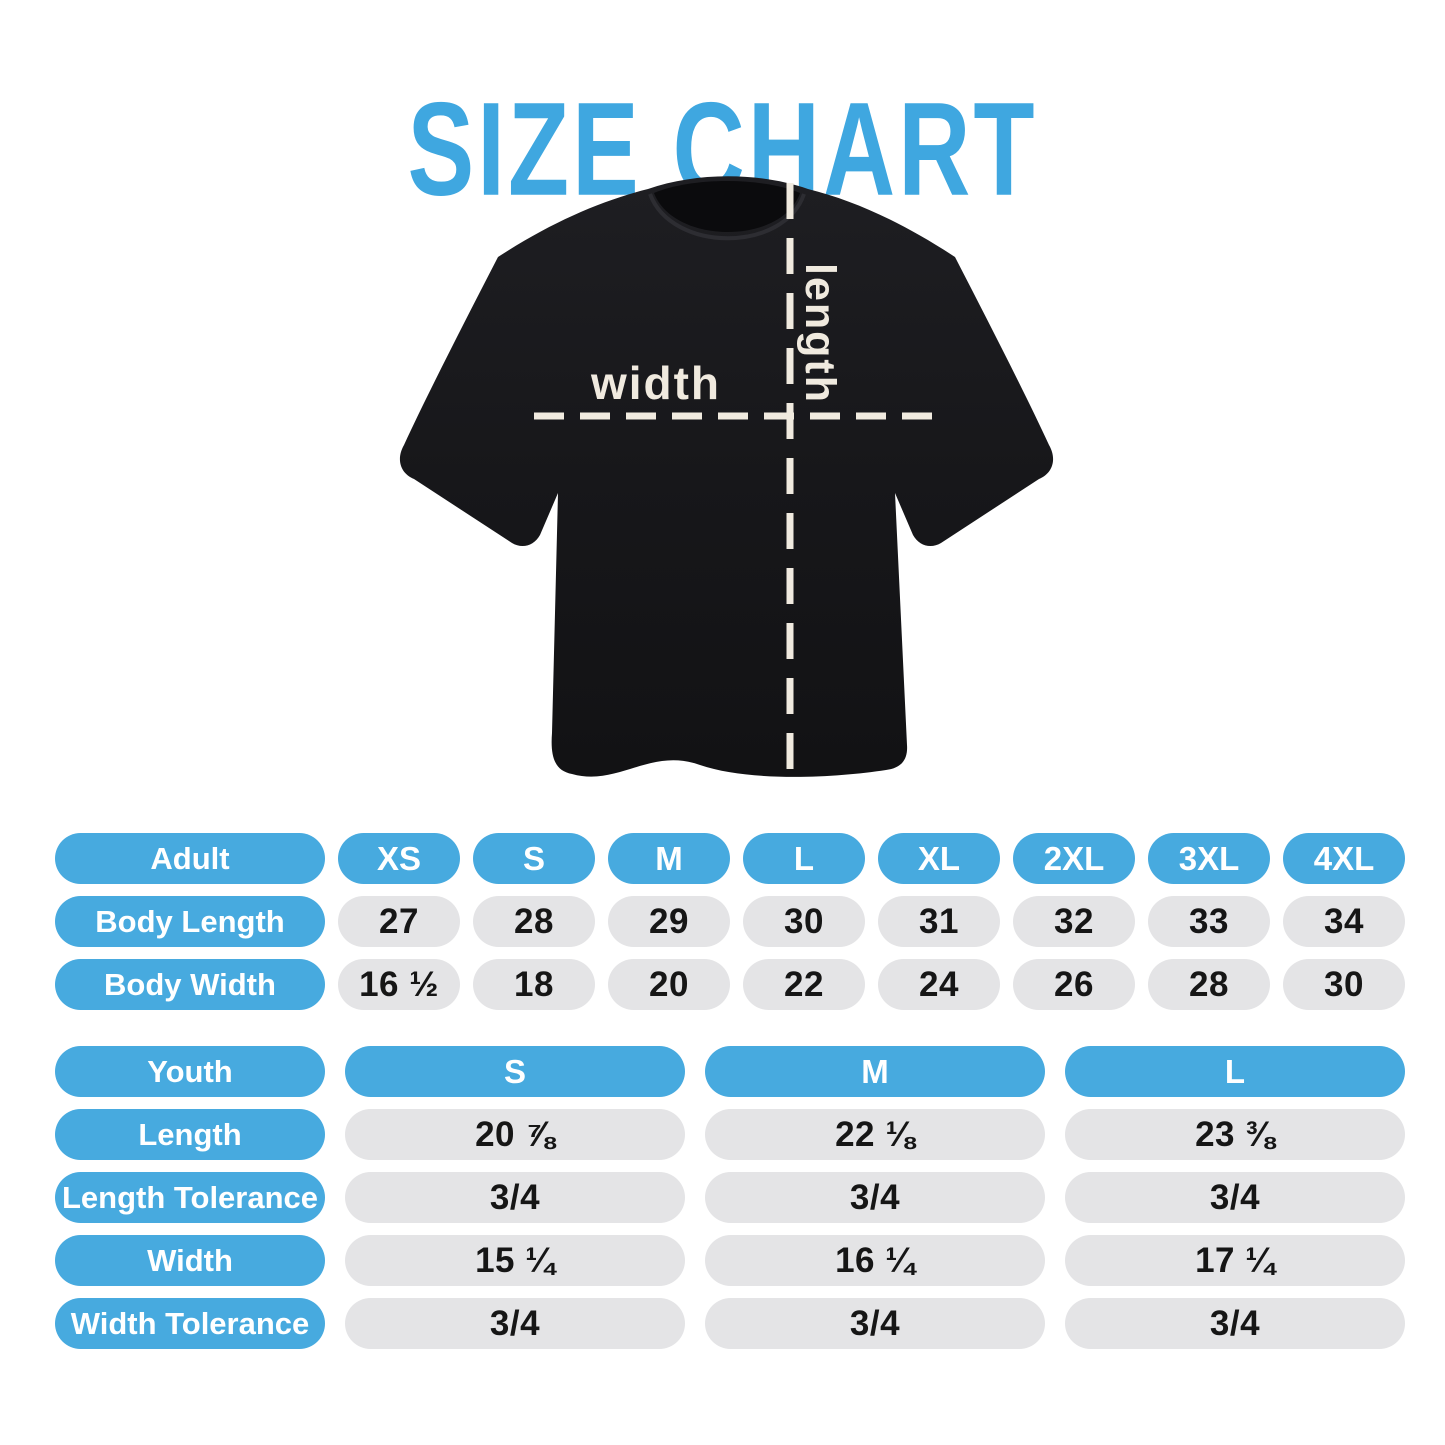 This screenshot has width=1445, height=1445. Describe the element at coordinates (515, 1260) in the screenshot. I see `youth-width-cell: 15 ¼` at that location.